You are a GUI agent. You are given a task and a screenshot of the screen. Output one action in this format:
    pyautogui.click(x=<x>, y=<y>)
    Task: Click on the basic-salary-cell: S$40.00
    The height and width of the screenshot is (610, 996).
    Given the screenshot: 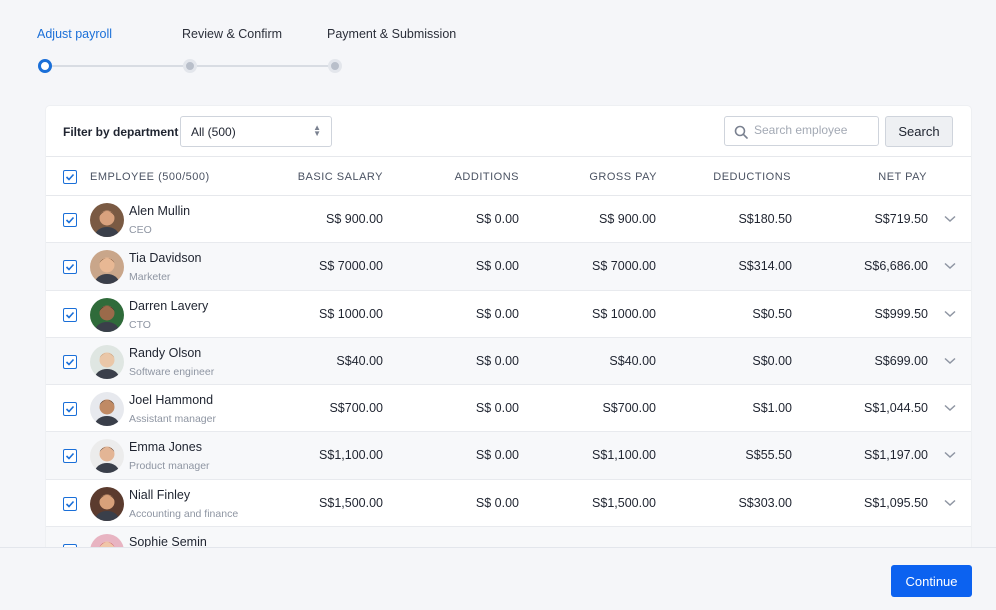 What is the action you would take?
    pyautogui.click(x=359, y=360)
    